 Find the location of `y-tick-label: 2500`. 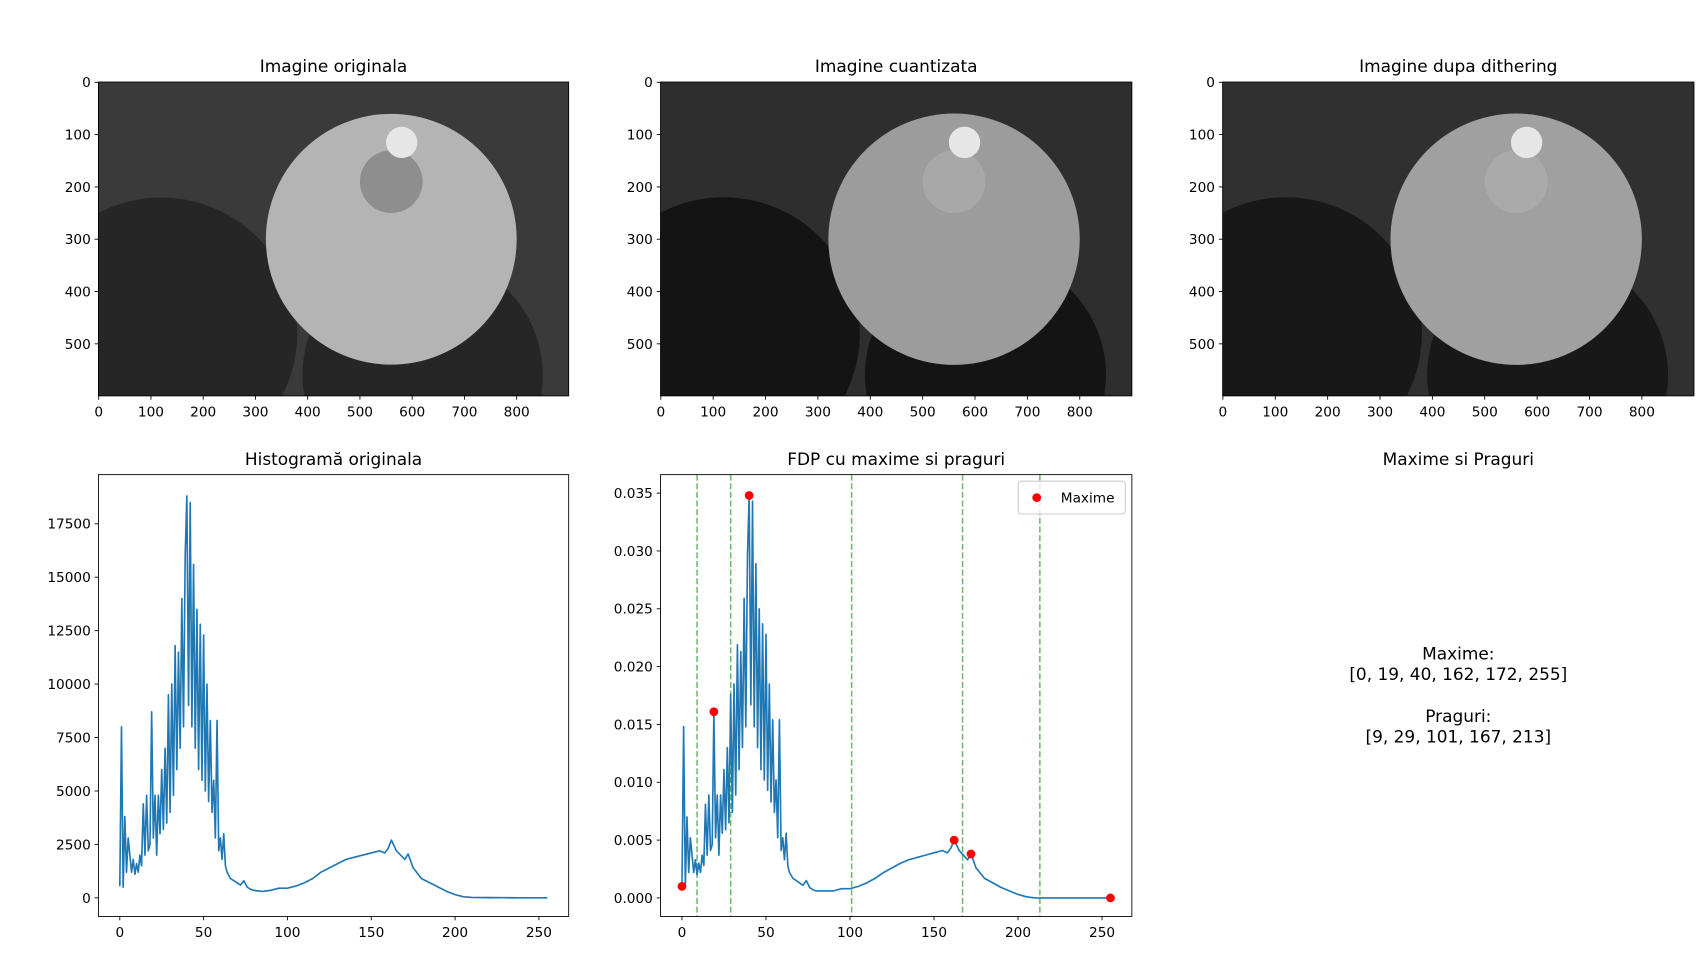

y-tick-label: 2500 is located at coordinates (73, 845).